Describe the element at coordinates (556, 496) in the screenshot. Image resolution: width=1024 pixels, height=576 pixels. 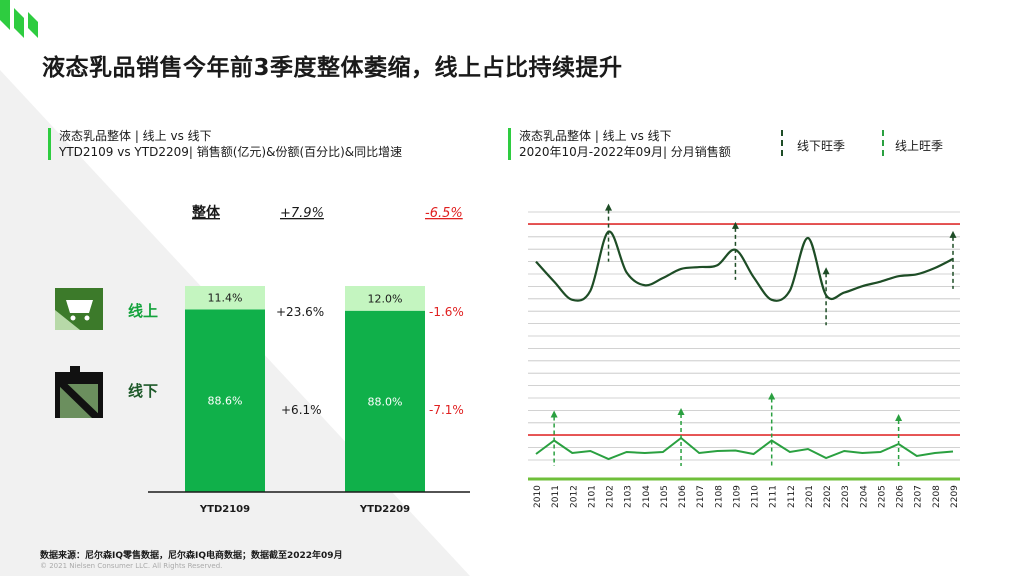
I see `x-tick-label-2011: 2011` at that location.